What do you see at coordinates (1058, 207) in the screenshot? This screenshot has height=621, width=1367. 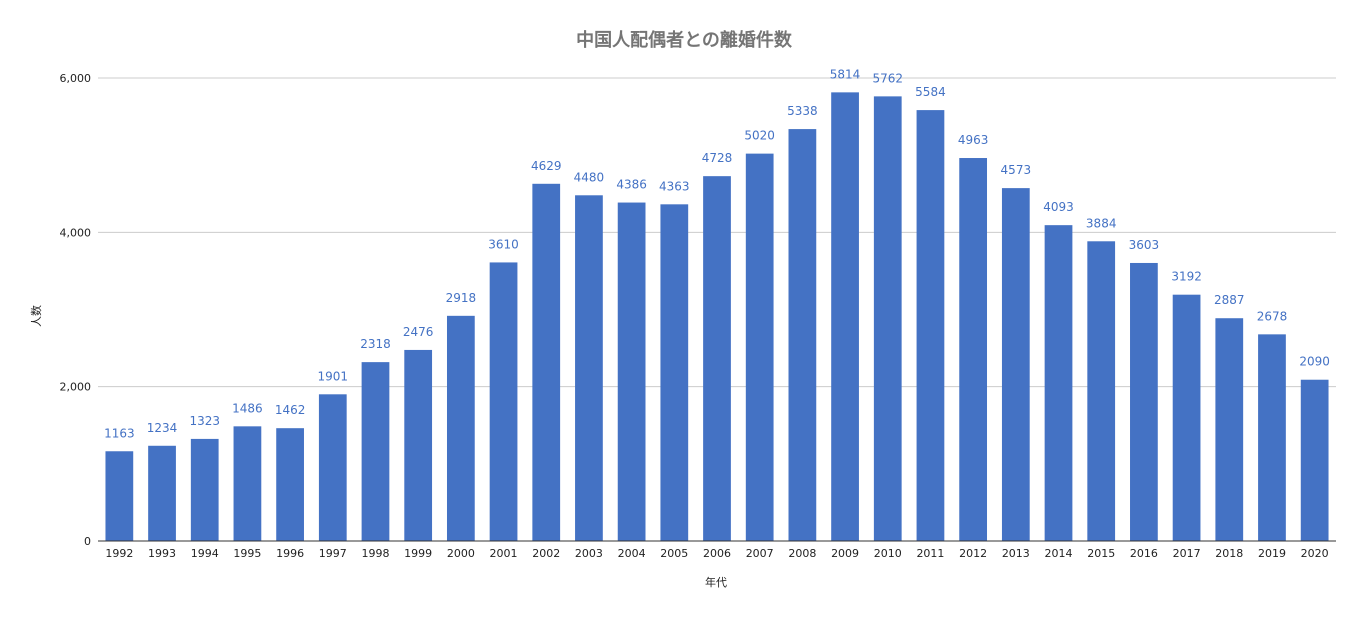 I see `data-label: 4093` at bounding box center [1058, 207].